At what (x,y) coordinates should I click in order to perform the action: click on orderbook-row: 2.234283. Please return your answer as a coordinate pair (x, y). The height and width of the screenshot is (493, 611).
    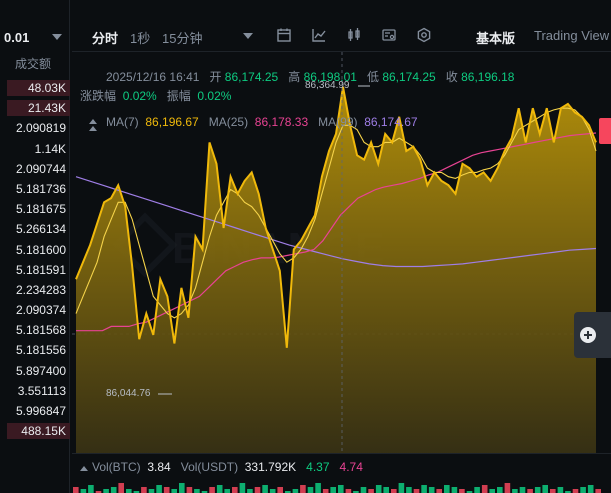
    Looking at the image, I should click on (35, 290).